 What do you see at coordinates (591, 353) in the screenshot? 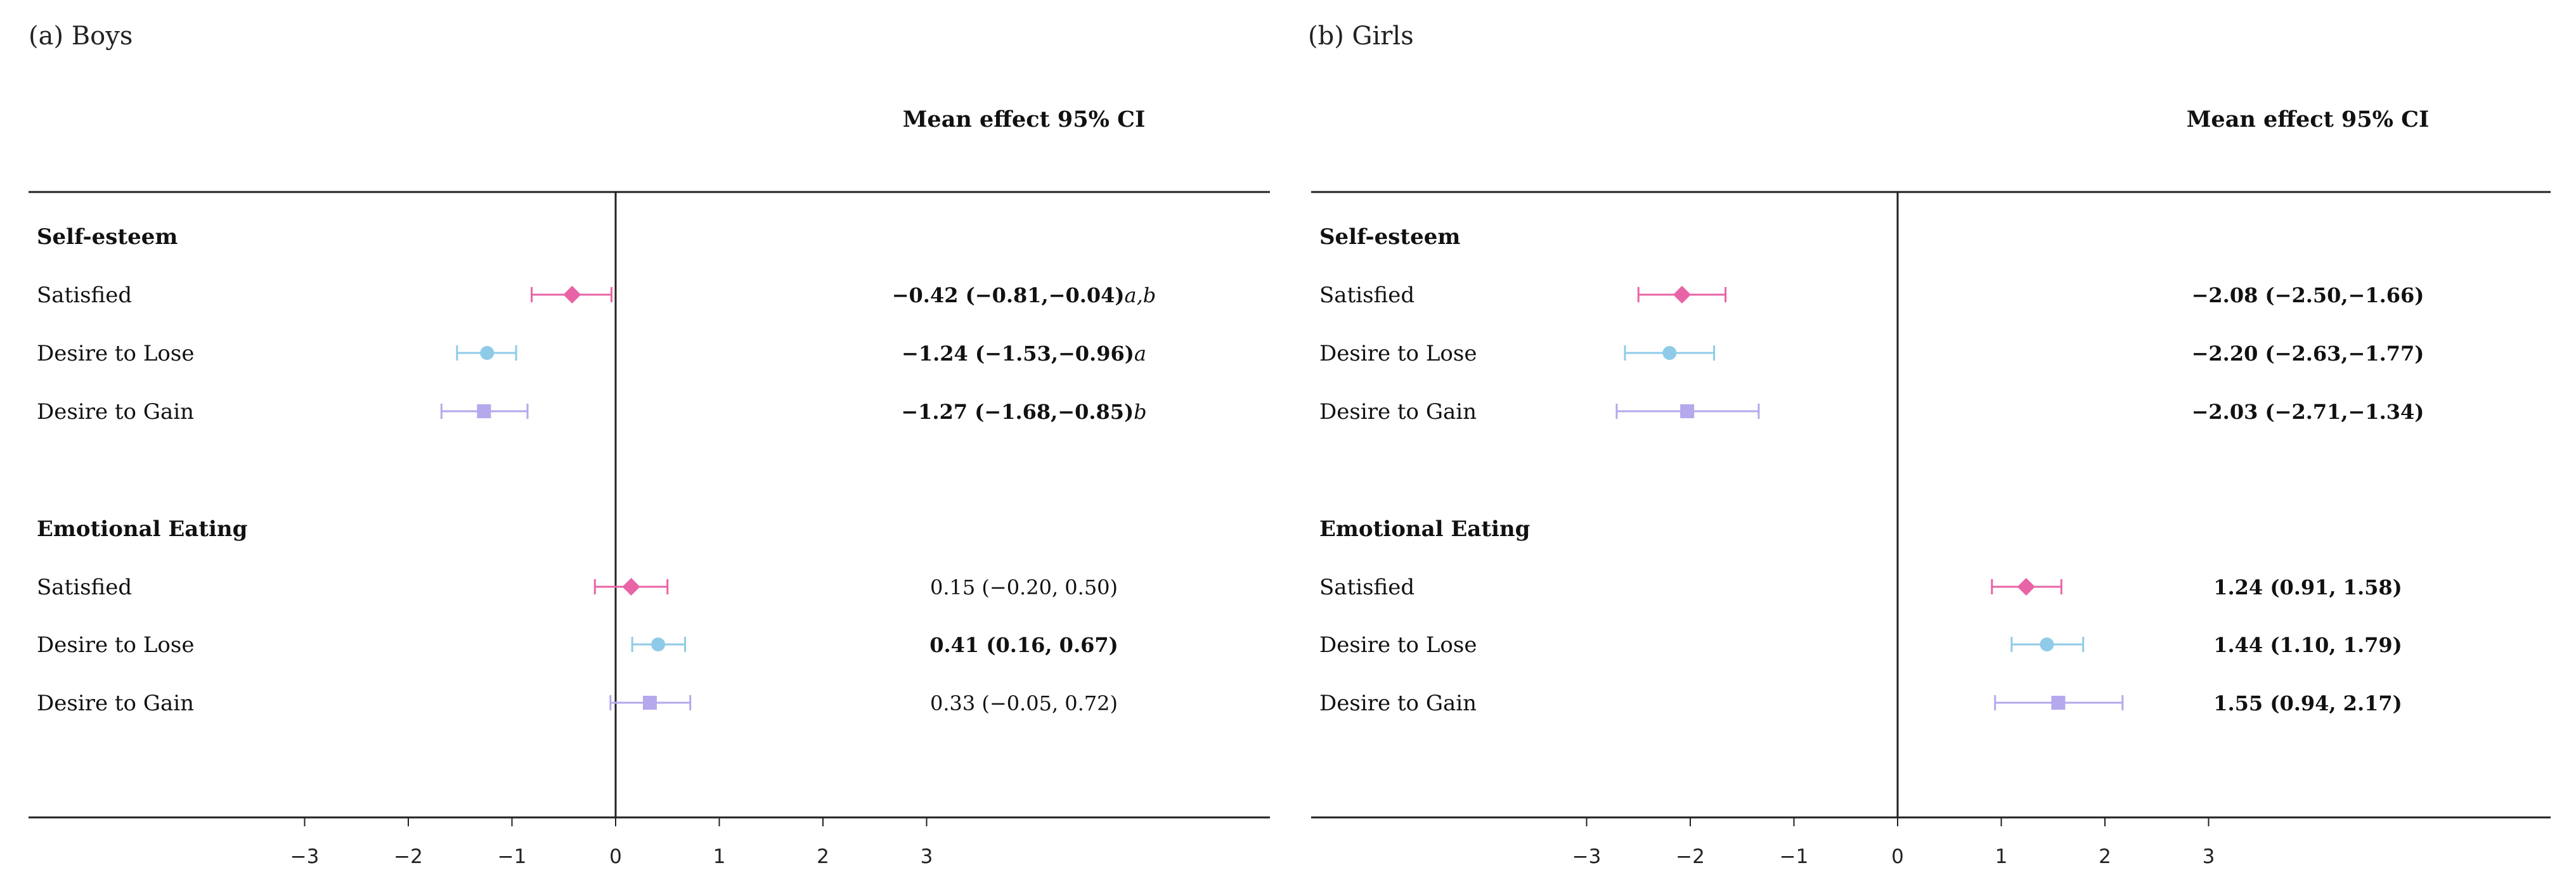
I see `forest-row: Desire to Lose −1.24 (−1.53,−0.96)a` at bounding box center [591, 353].